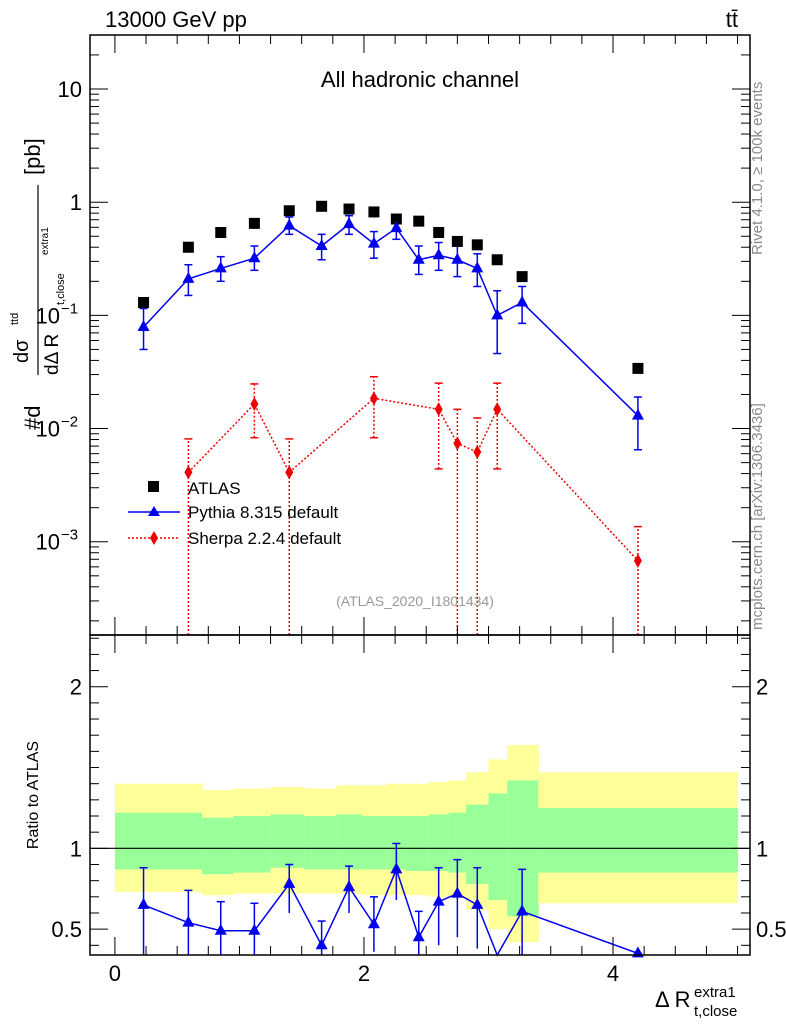 The width and height of the screenshot is (786, 1024). Describe the element at coordinates (33, 795) in the screenshot. I see `ratio-ylabel: Ratio to ATLAS` at that location.